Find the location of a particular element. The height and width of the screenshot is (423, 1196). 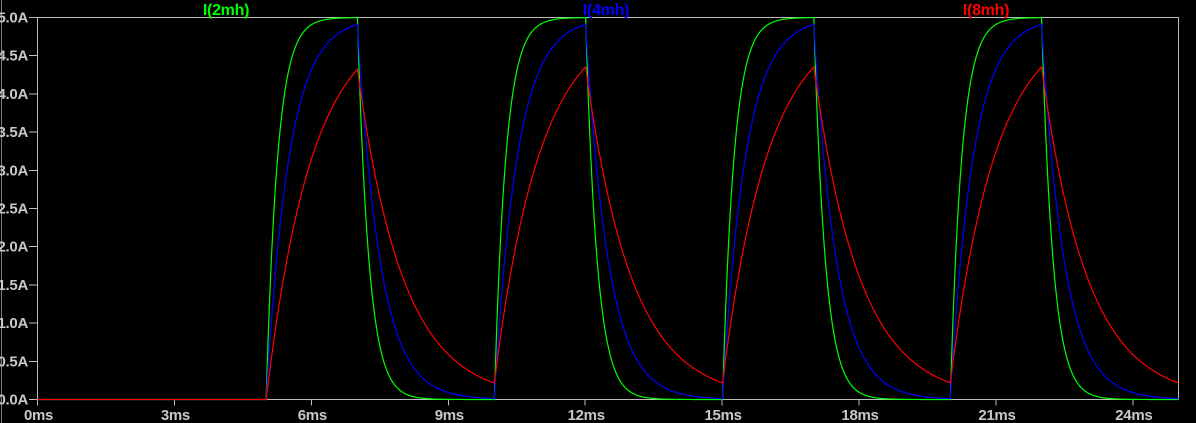

legend: I(2mh) I(4mh) I(8mh) is located at coordinates (606, 10).